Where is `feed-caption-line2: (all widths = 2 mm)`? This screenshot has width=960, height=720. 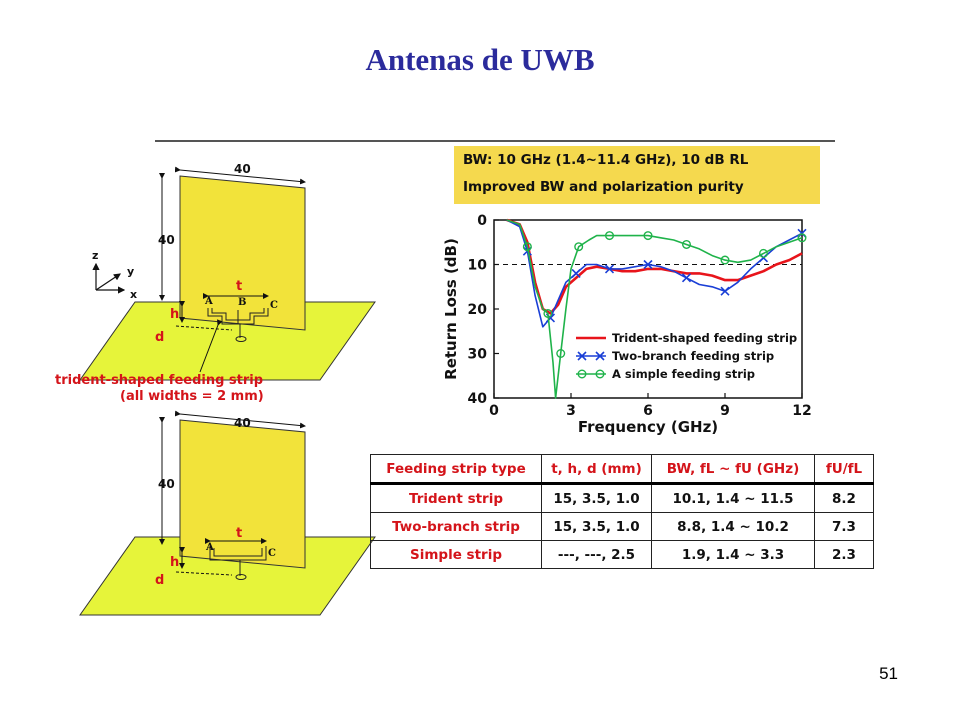 feed-caption-line2: (all widths = 2 mm) is located at coordinates (192, 396).